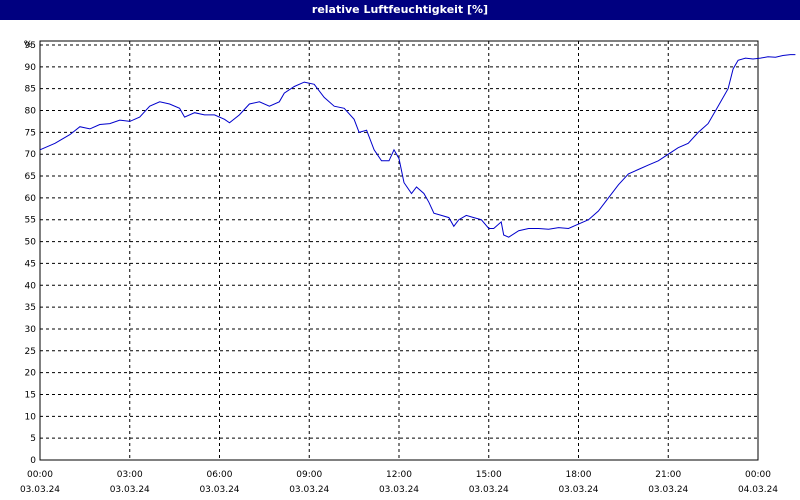 This screenshot has width=800, height=500. I want to click on x-tick-time-label: 12:00, so click(399, 475).